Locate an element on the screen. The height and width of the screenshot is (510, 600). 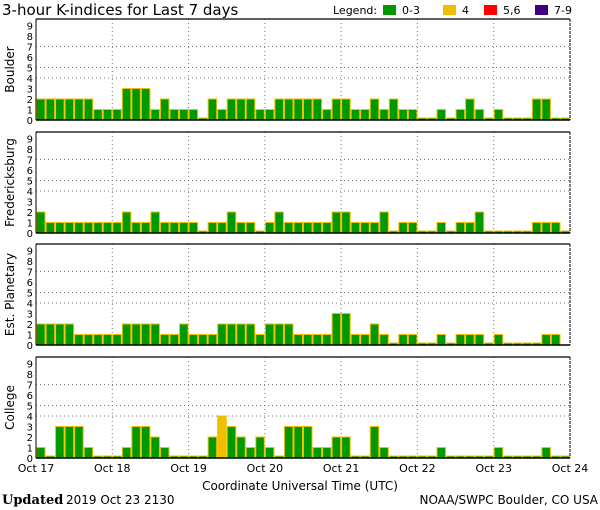
x-axis-label: Coordinate Universal Time (UTC) is located at coordinates (300, 486).